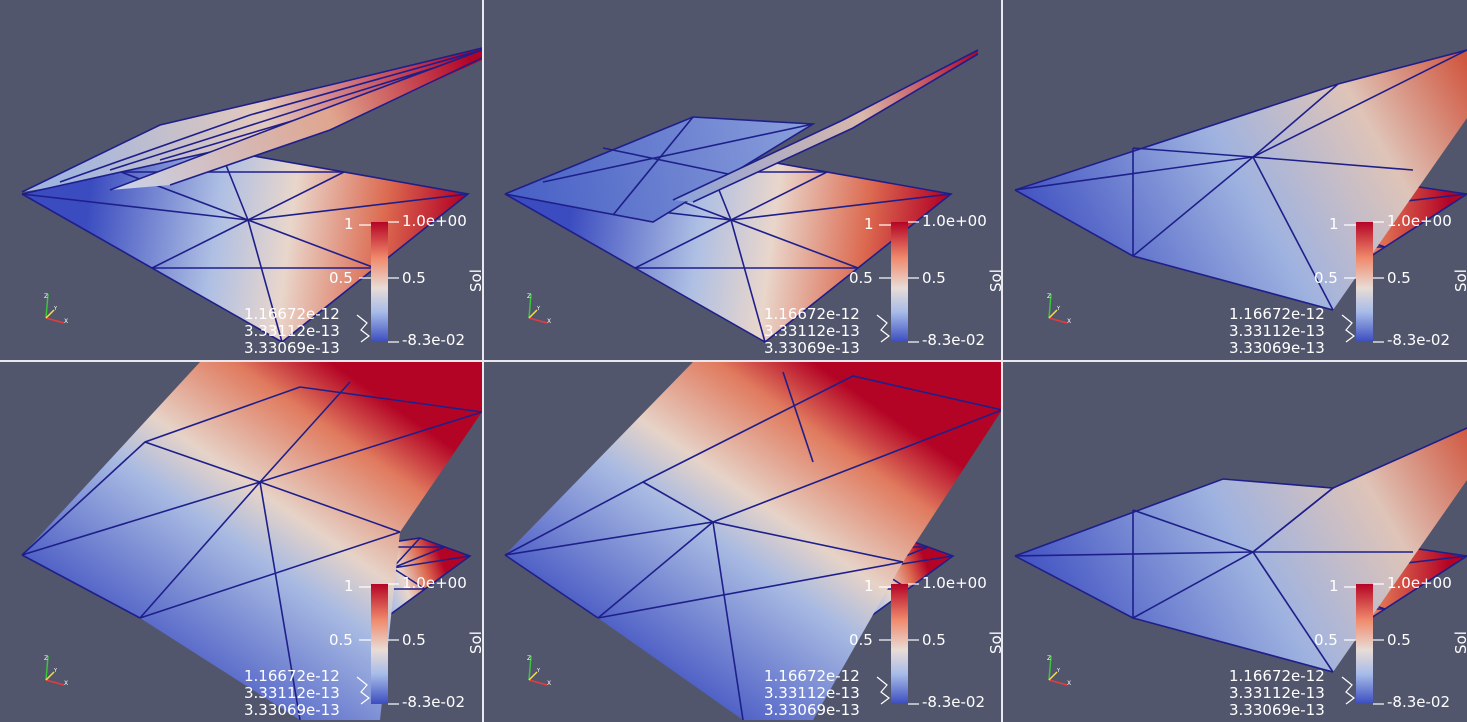 This screenshot has width=1467, height=722. I want to click on blade-front-edges, so click(295, 120).